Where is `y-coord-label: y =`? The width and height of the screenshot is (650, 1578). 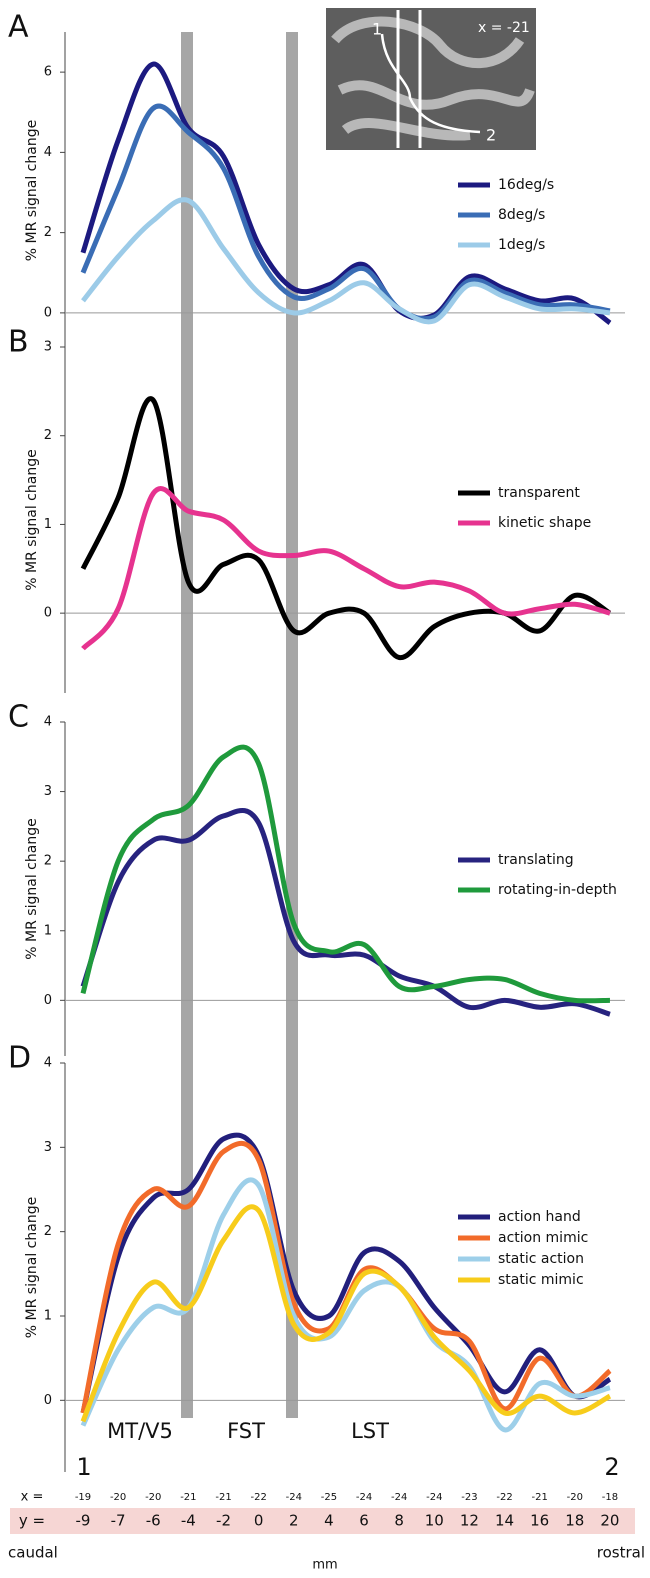
y-coord-label: y = is located at coordinates (32, 1521).